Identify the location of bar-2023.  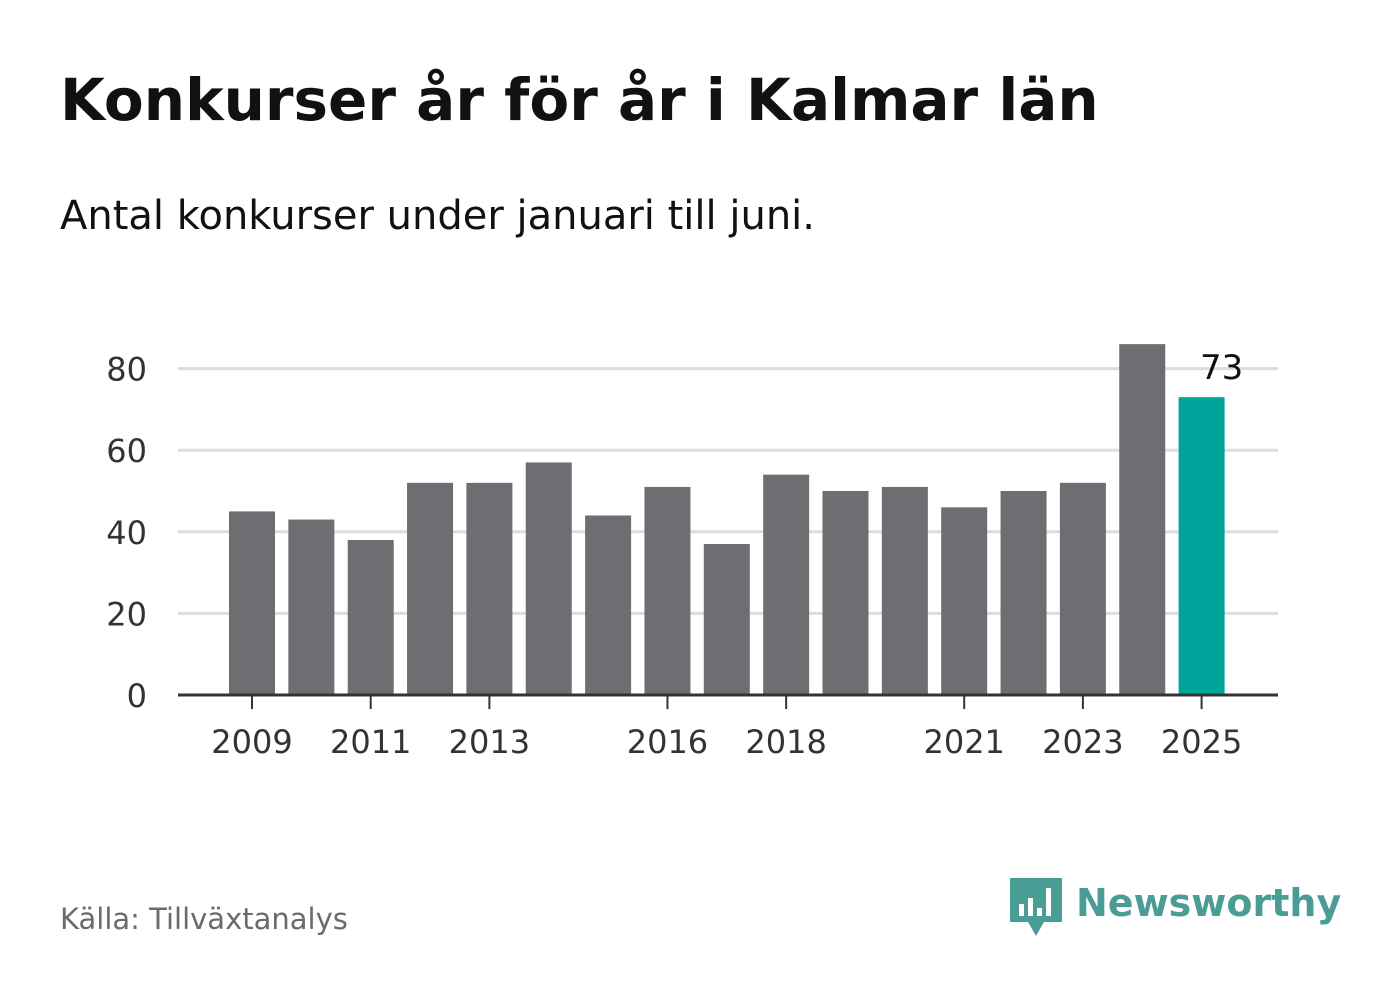
(1082, 588).